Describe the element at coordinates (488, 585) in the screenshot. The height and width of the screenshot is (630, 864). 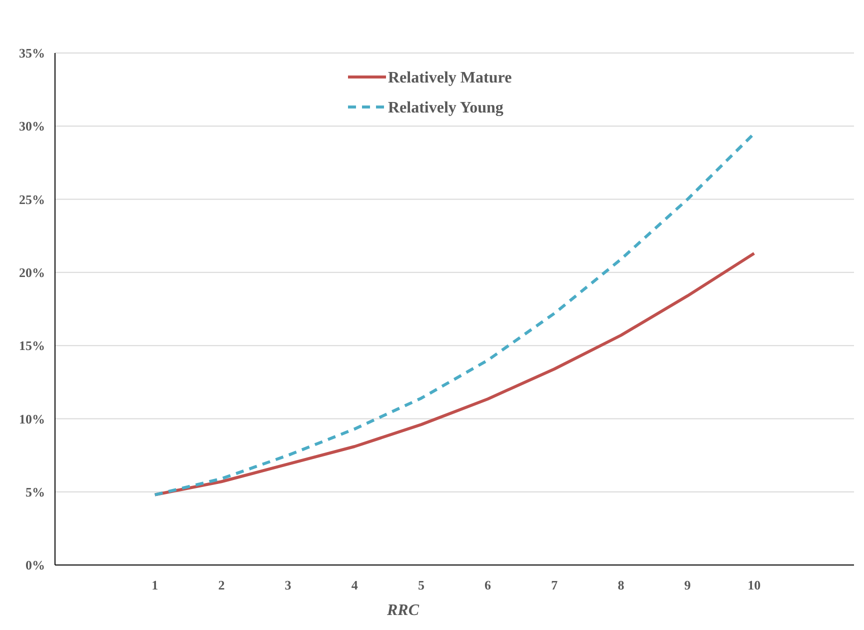
I see `x-tick-label: 6` at that location.